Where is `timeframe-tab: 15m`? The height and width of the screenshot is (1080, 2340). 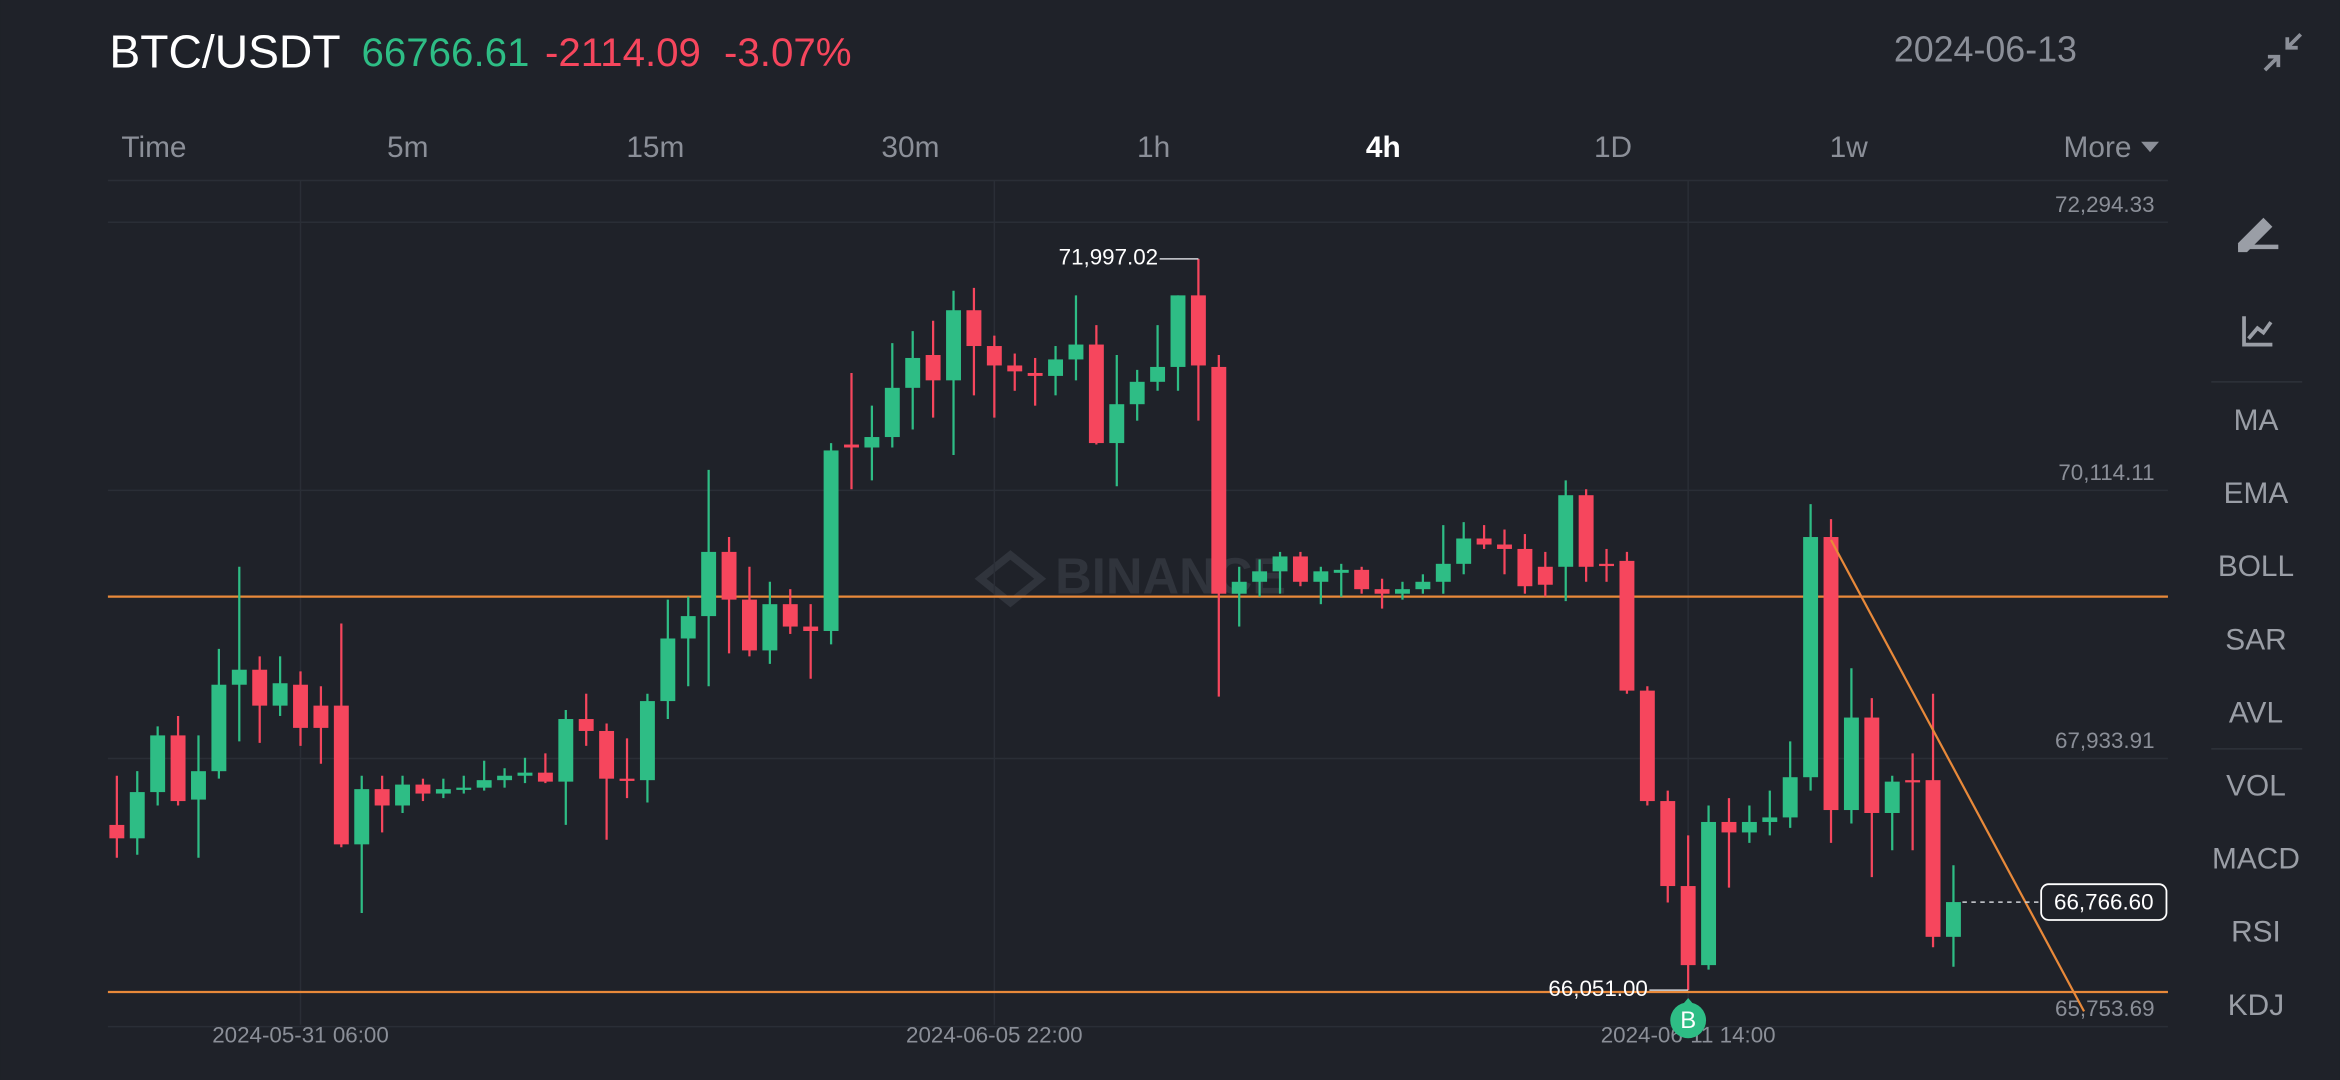 timeframe-tab: 15m is located at coordinates (655, 147).